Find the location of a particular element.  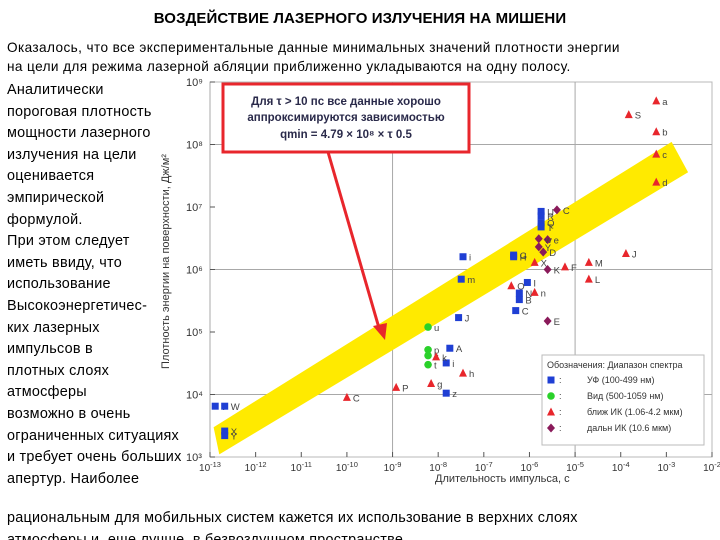

point-label: E is located at coordinates (557, 322).